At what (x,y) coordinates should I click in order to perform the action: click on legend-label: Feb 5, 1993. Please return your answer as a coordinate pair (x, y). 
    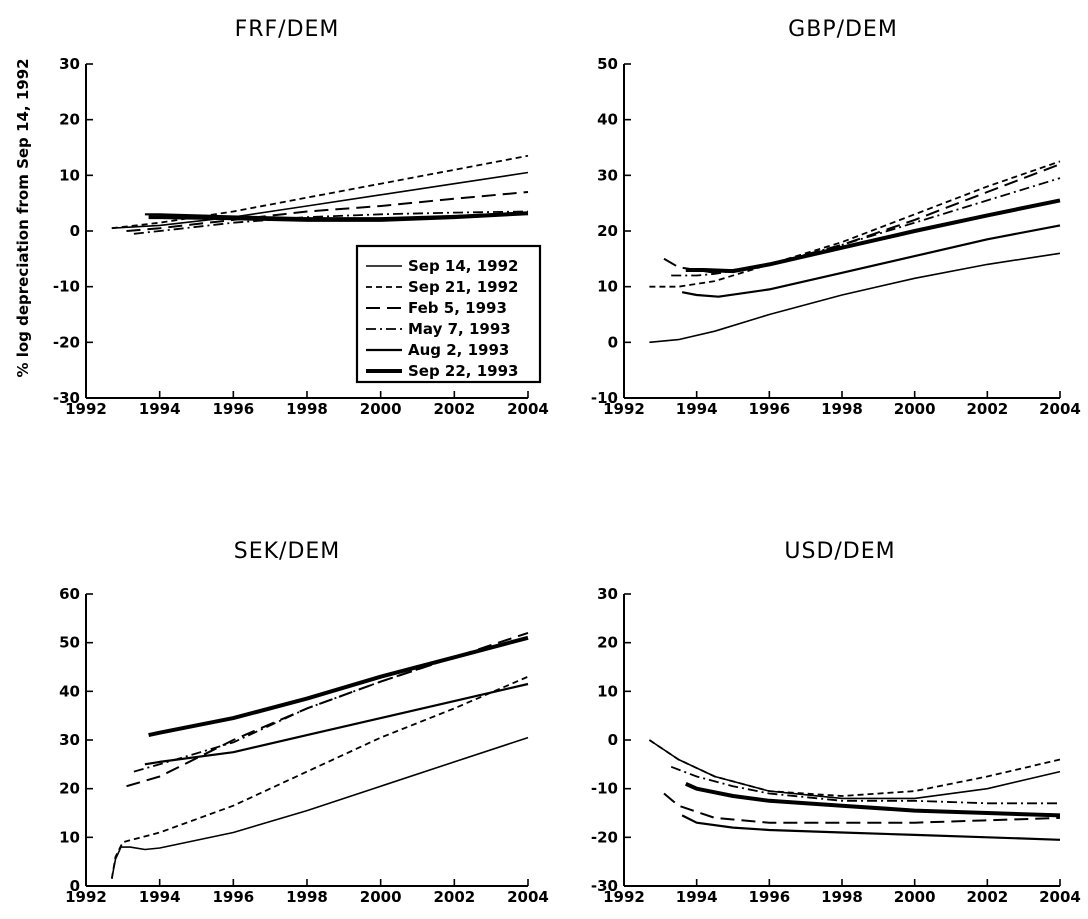
    Looking at the image, I should click on (457, 308).